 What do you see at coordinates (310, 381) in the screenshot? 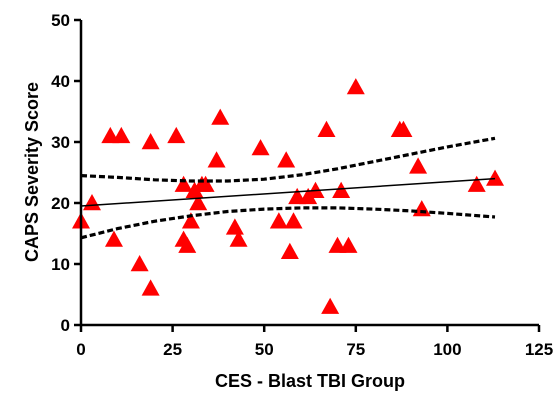
I see `x-axis-title: CES - Blast TBI Group` at bounding box center [310, 381].